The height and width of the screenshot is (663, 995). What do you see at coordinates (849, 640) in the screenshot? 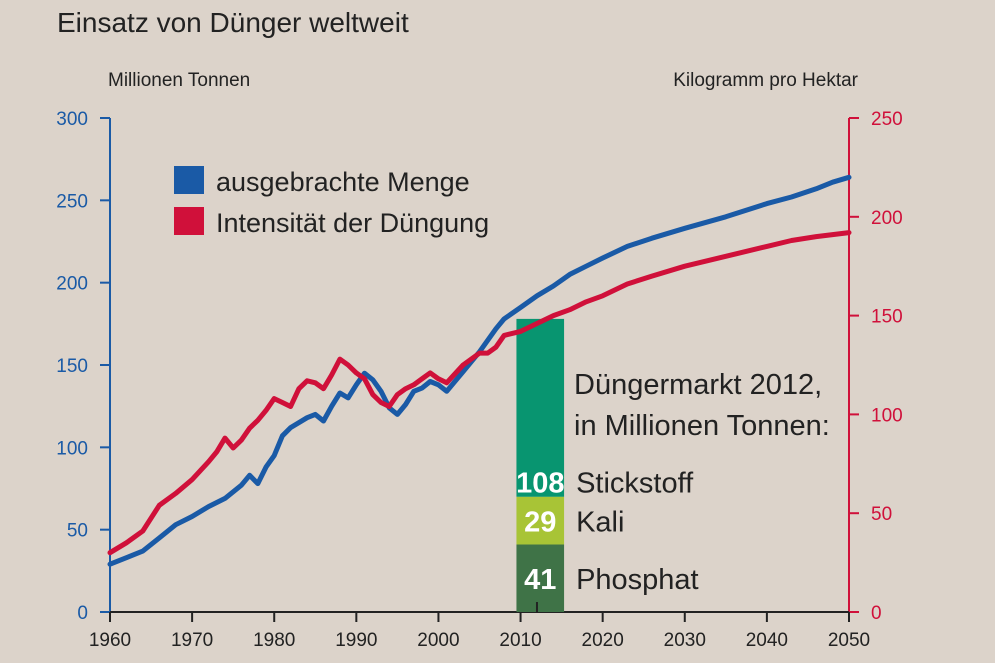
I see `x-tick-label: 2050` at bounding box center [849, 640].